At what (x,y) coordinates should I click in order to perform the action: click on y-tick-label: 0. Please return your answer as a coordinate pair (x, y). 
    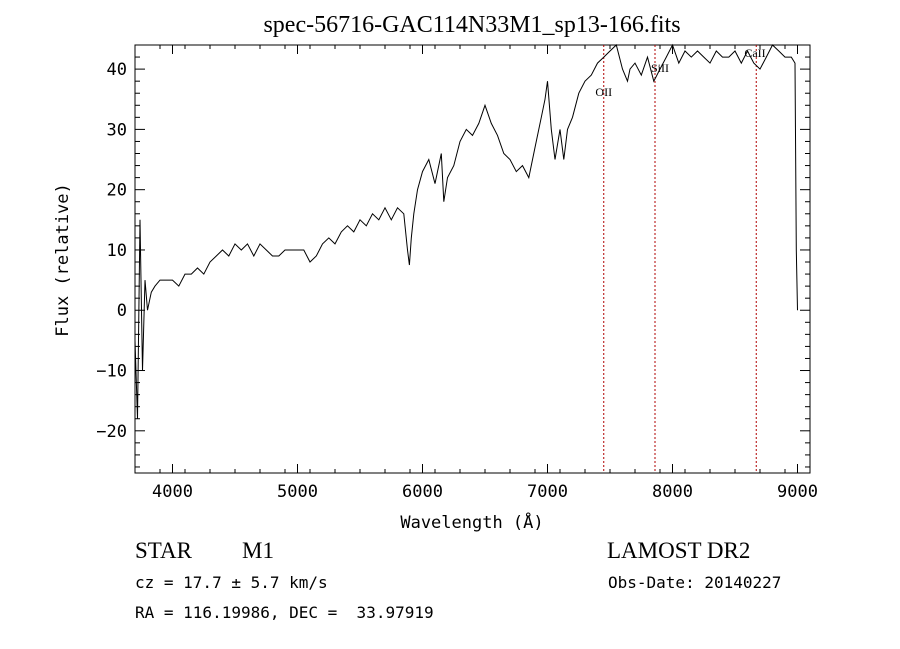
    Looking at the image, I should click on (122, 311).